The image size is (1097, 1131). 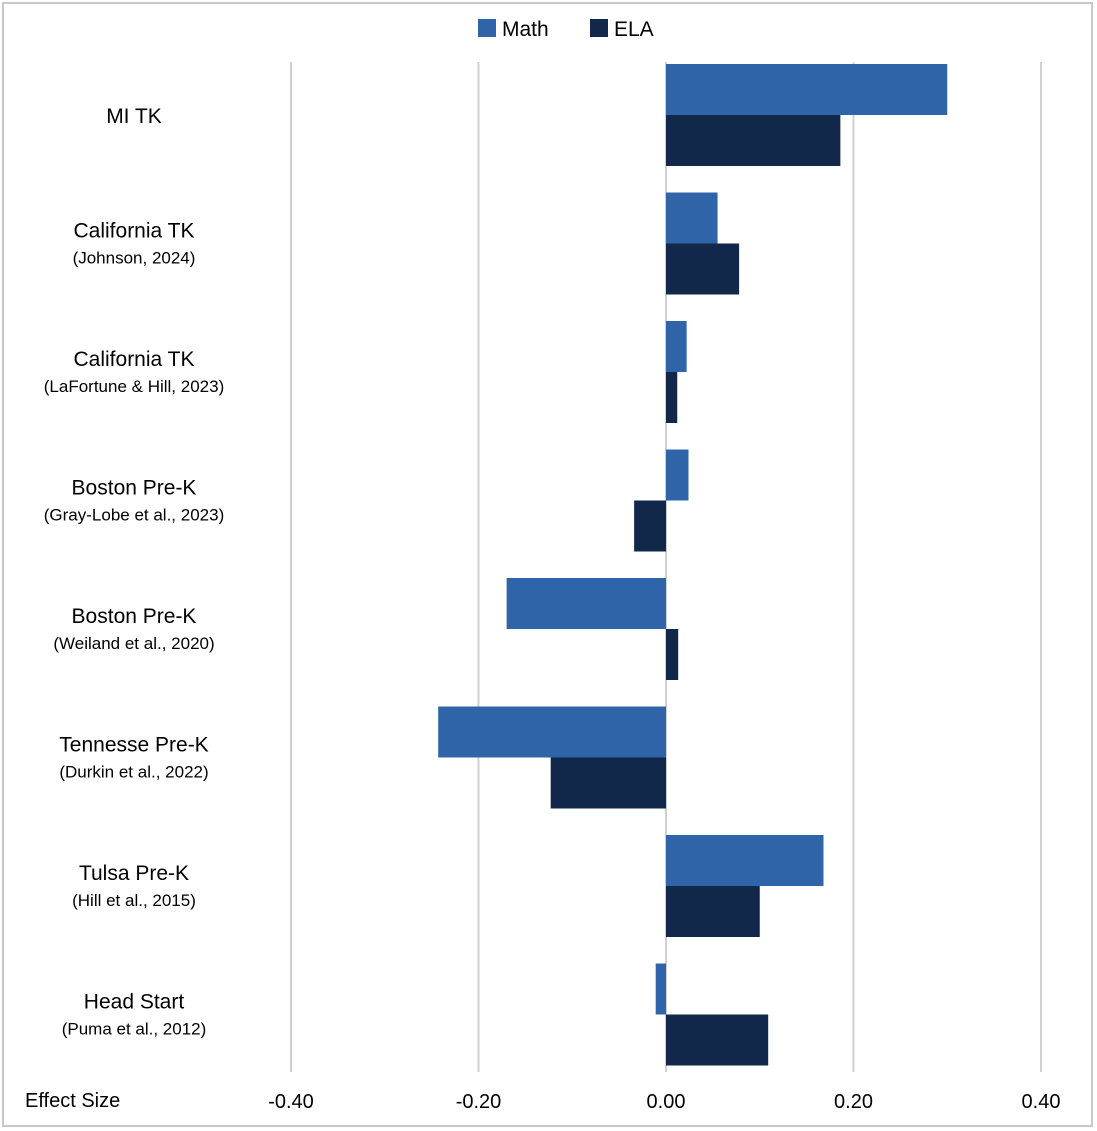 What do you see at coordinates (479, 1102) in the screenshot?
I see `x-tick-label: -0.20` at bounding box center [479, 1102].